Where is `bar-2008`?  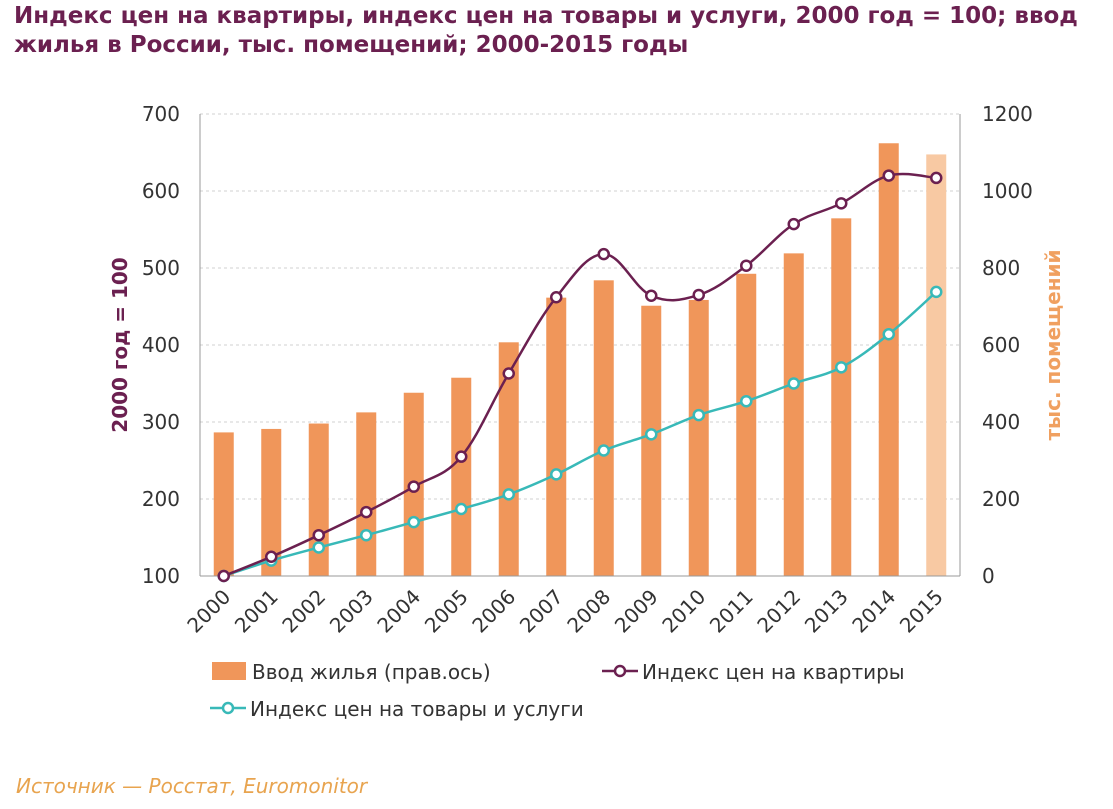 bar-2008 is located at coordinates (603, 428).